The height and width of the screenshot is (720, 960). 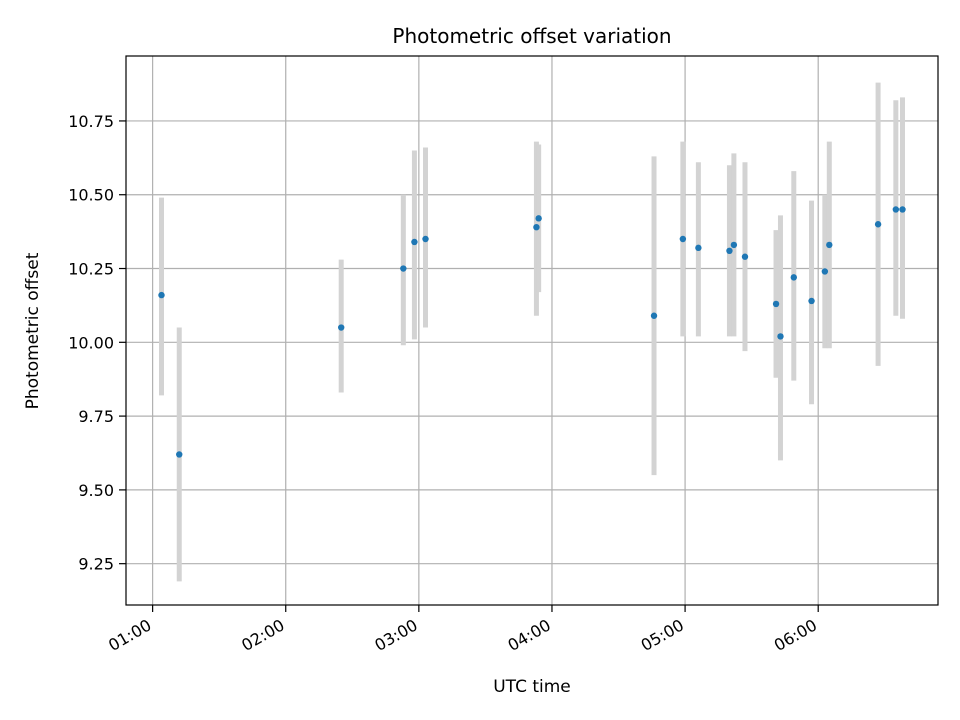 I want to click on x-axis-label: UTC time, so click(x=532, y=687).